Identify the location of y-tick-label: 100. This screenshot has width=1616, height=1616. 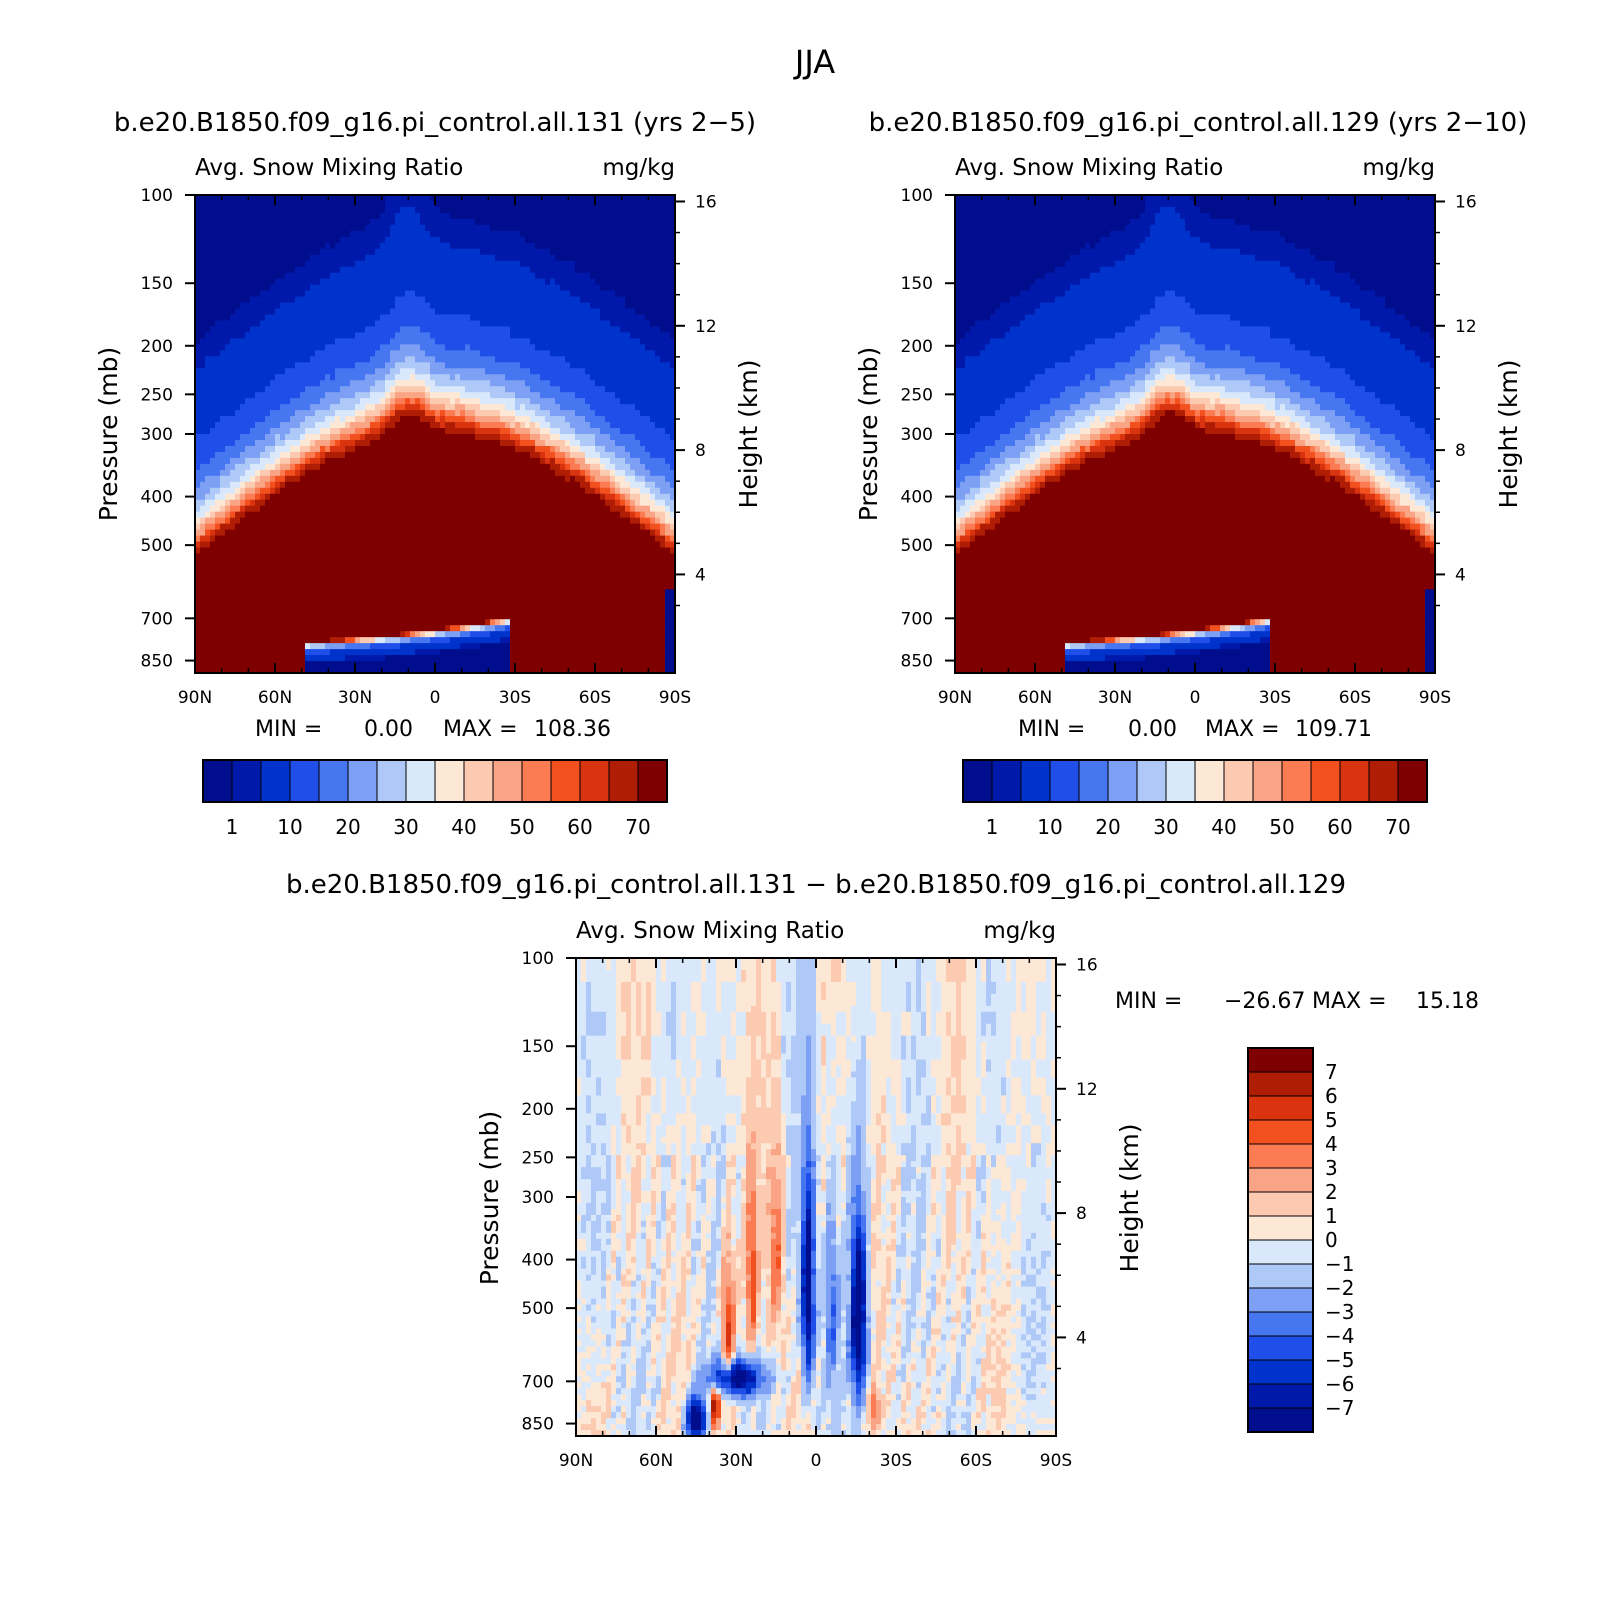
(917, 196).